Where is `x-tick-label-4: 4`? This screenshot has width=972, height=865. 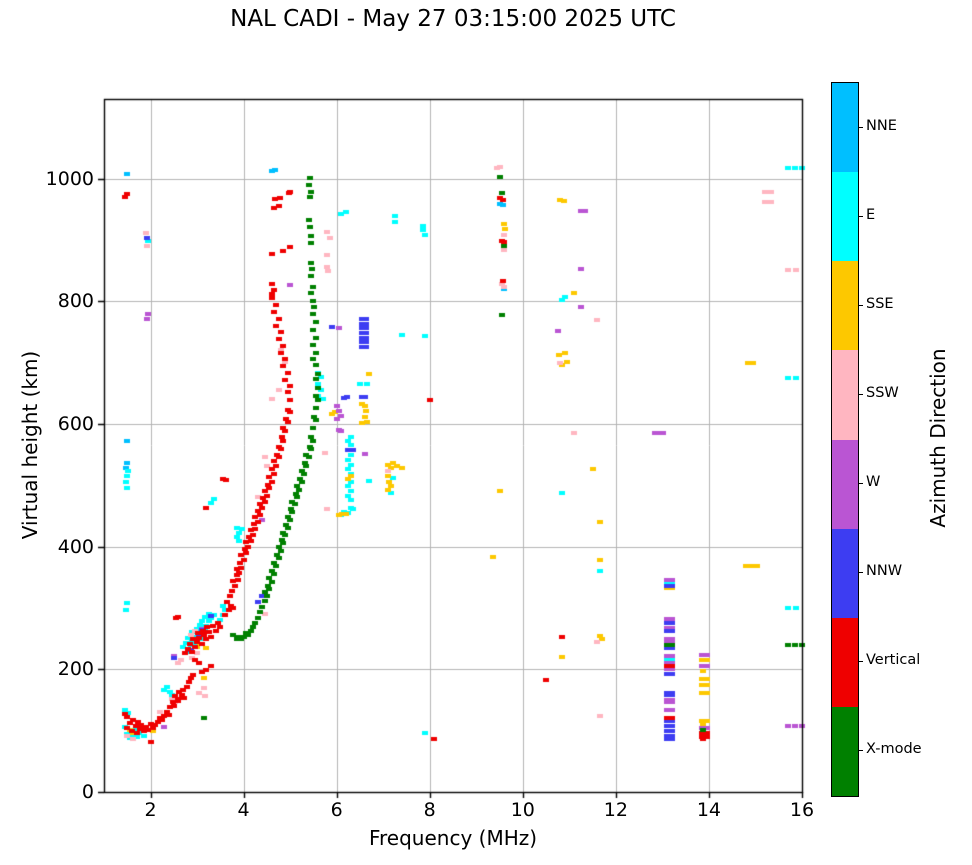 x-tick-label-4: 4 is located at coordinates (243, 810).